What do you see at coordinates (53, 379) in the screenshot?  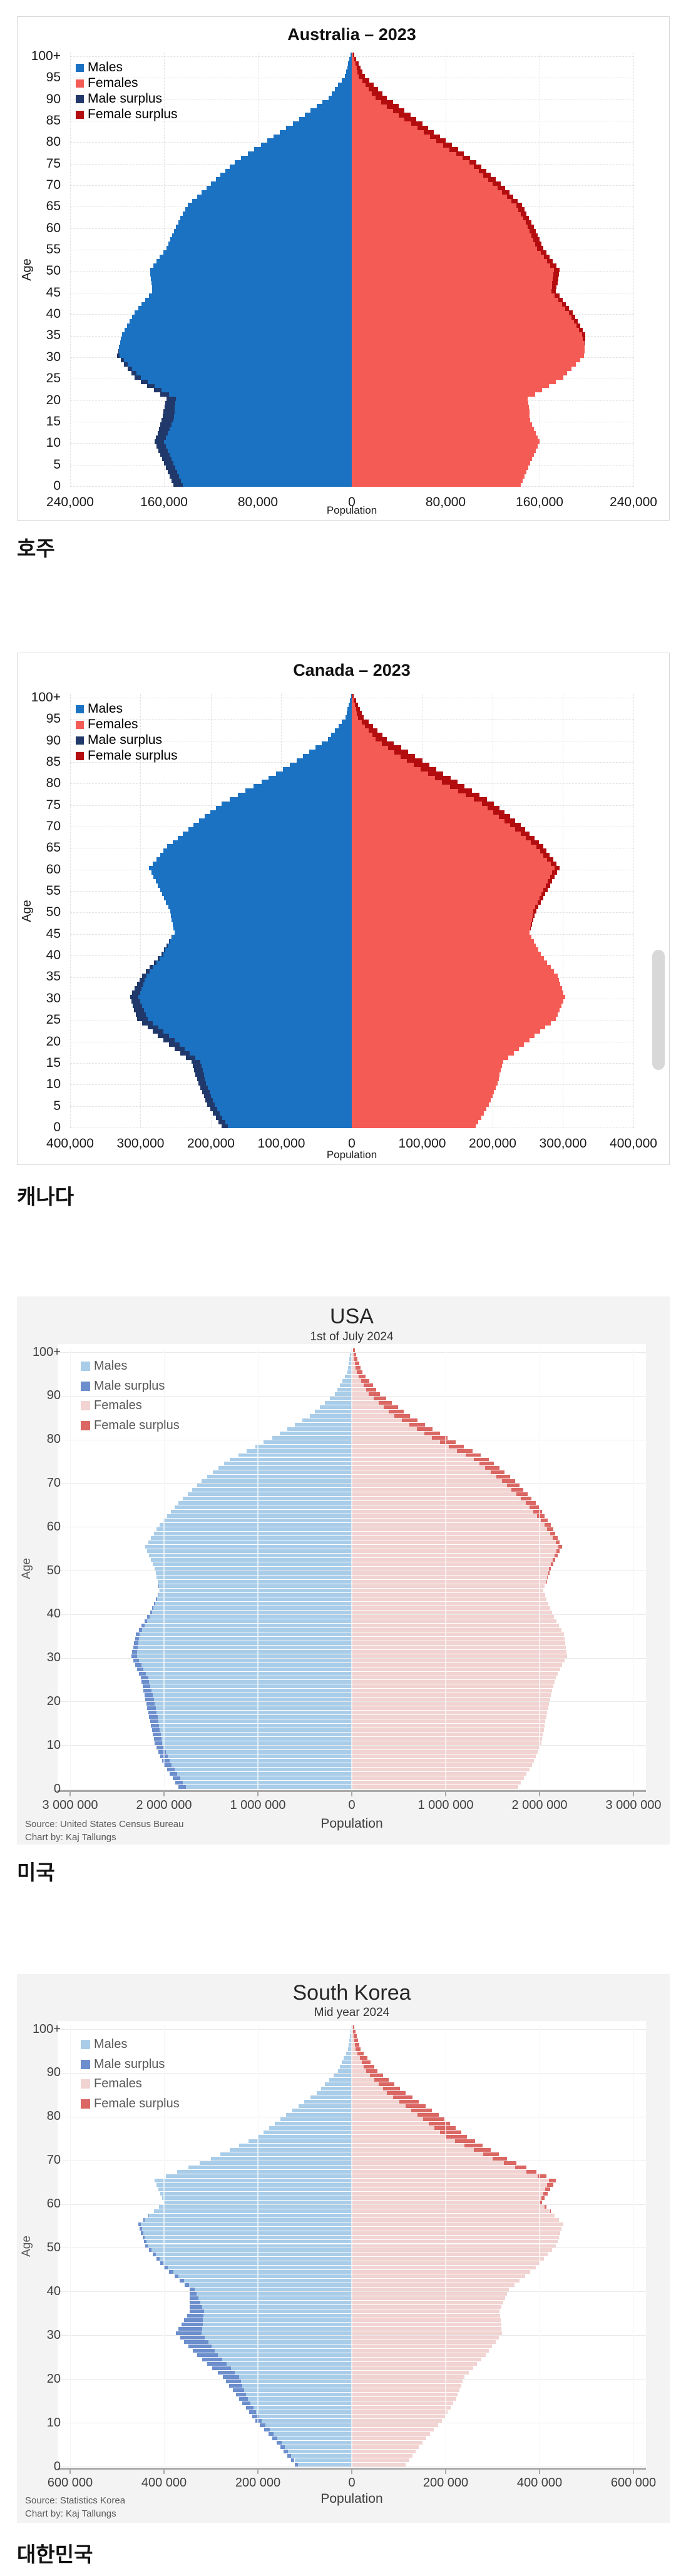 I see `y-axis-tick-label: 25` at bounding box center [53, 379].